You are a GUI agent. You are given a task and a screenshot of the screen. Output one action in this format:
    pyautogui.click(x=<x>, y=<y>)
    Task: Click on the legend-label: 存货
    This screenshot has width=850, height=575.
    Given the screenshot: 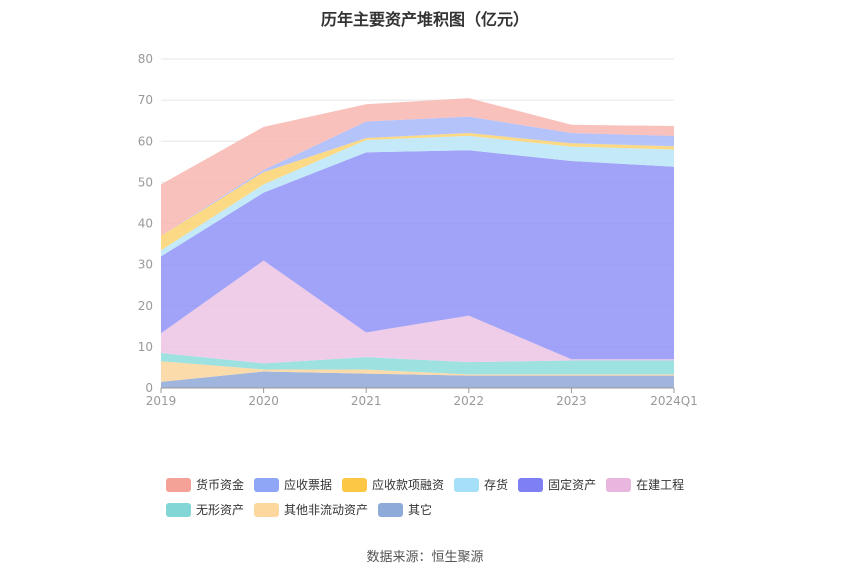 What is the action you would take?
    pyautogui.click(x=496, y=484)
    